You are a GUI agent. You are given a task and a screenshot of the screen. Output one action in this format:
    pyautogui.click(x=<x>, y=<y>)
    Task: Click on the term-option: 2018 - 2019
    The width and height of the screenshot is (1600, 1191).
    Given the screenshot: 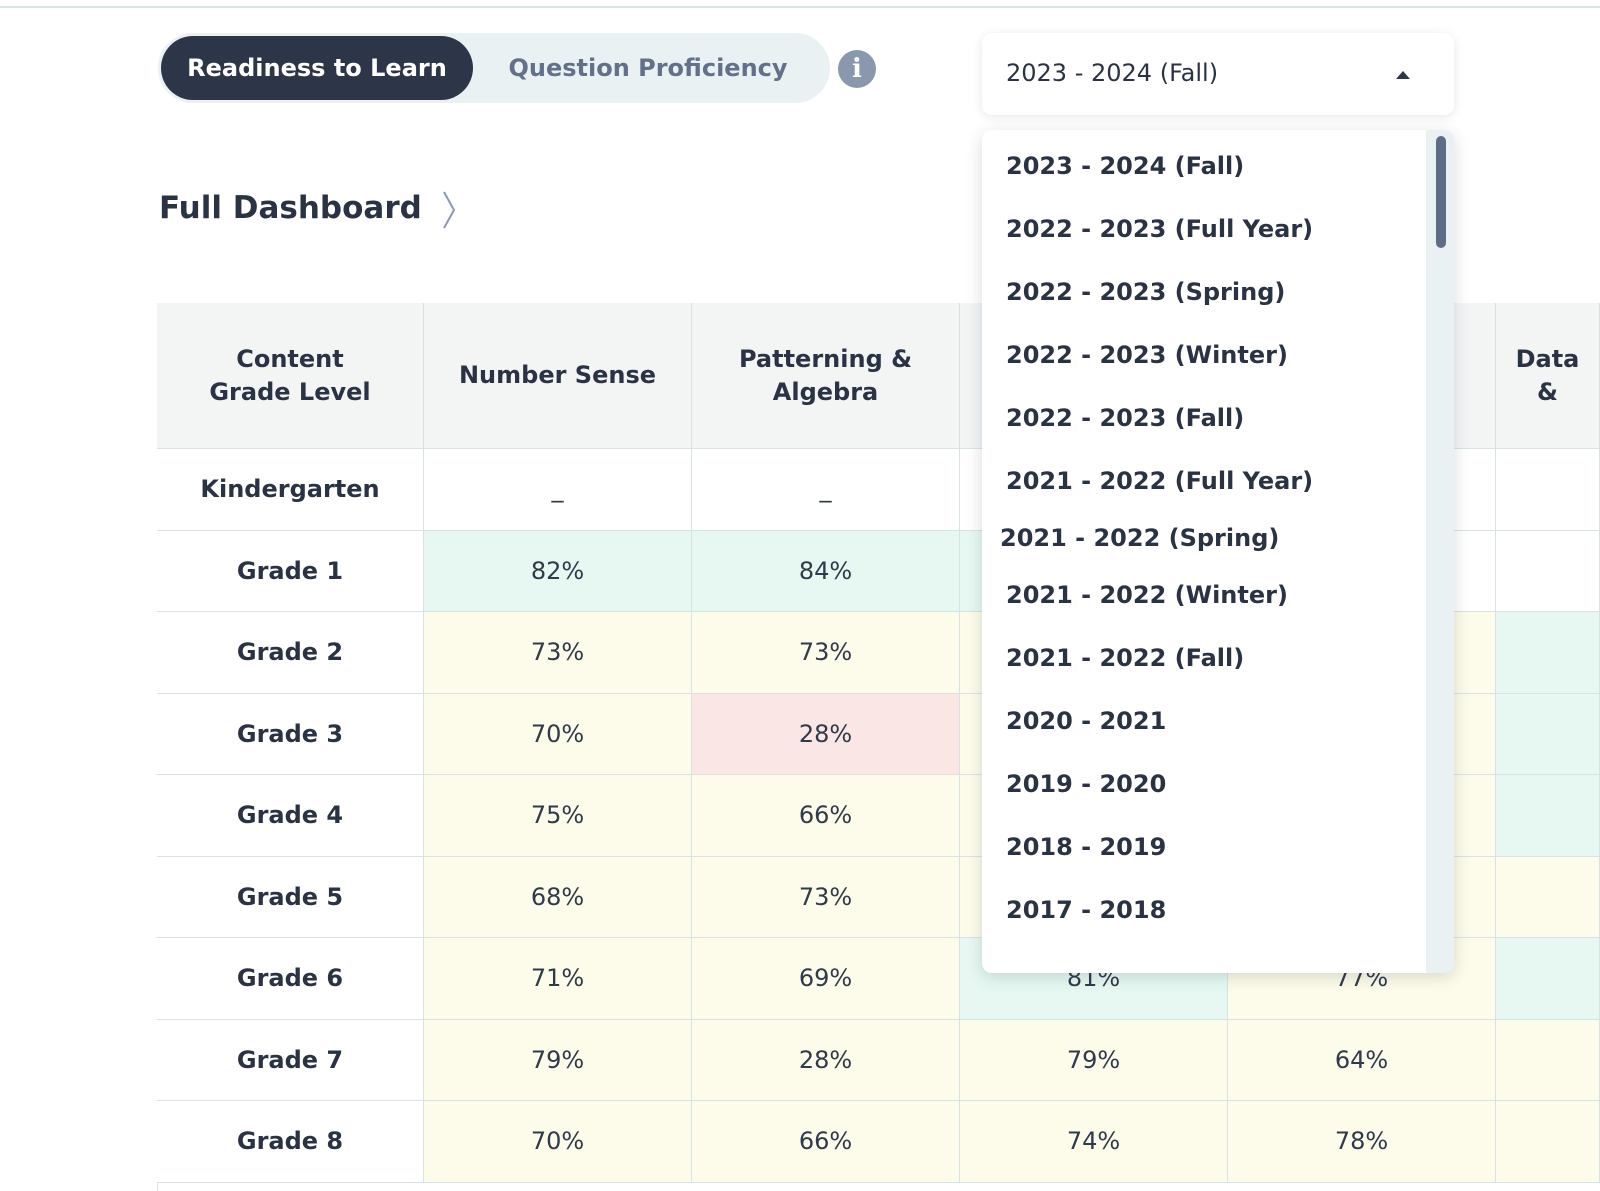 What is the action you would take?
    pyautogui.click(x=1086, y=847)
    